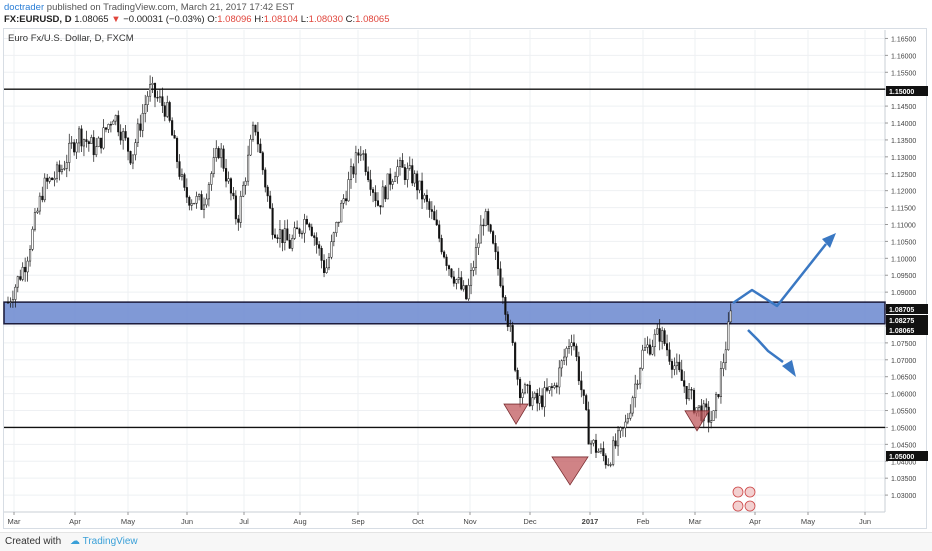 The image size is (932, 551). What do you see at coordinates (901, 321) in the screenshot?
I see `price-label-text: 1.08275` at bounding box center [901, 321].